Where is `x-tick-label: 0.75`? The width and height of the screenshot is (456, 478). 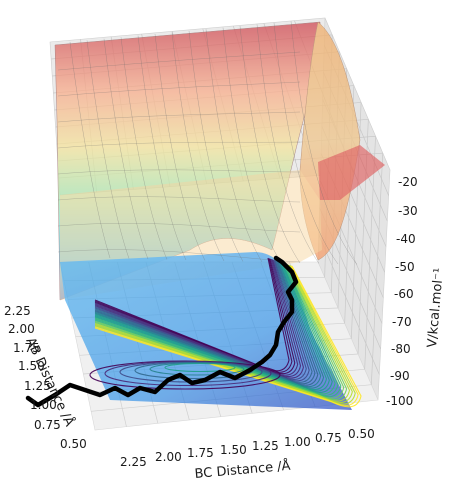 x-tick-label: 0.75 is located at coordinates (328, 438).